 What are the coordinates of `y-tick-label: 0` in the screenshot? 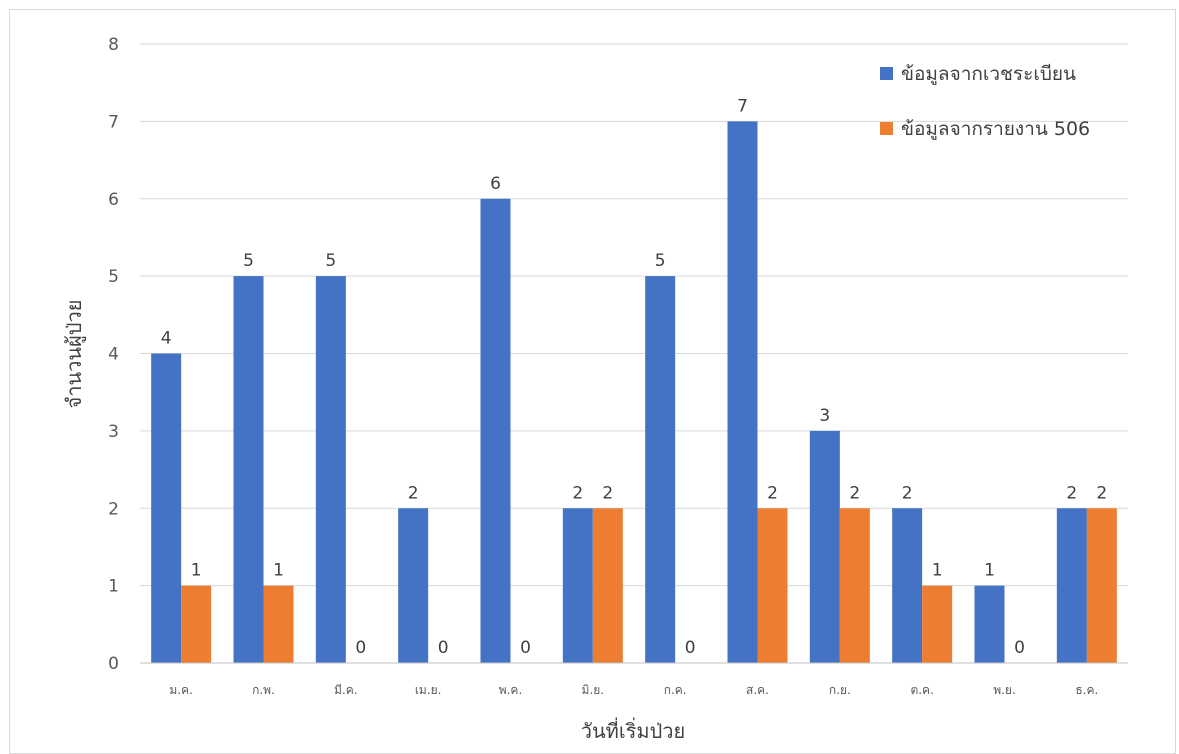 It's located at (113, 664).